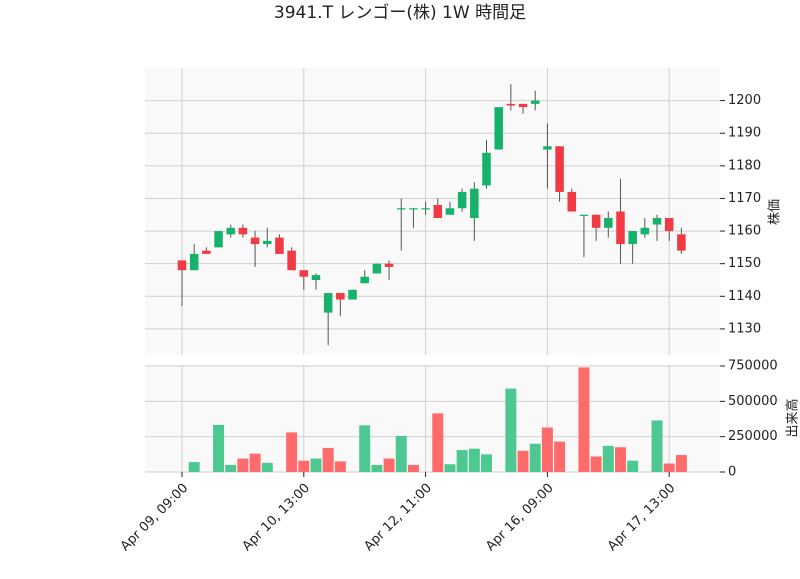  I want to click on y-tick-label: 250000, so click(753, 436).